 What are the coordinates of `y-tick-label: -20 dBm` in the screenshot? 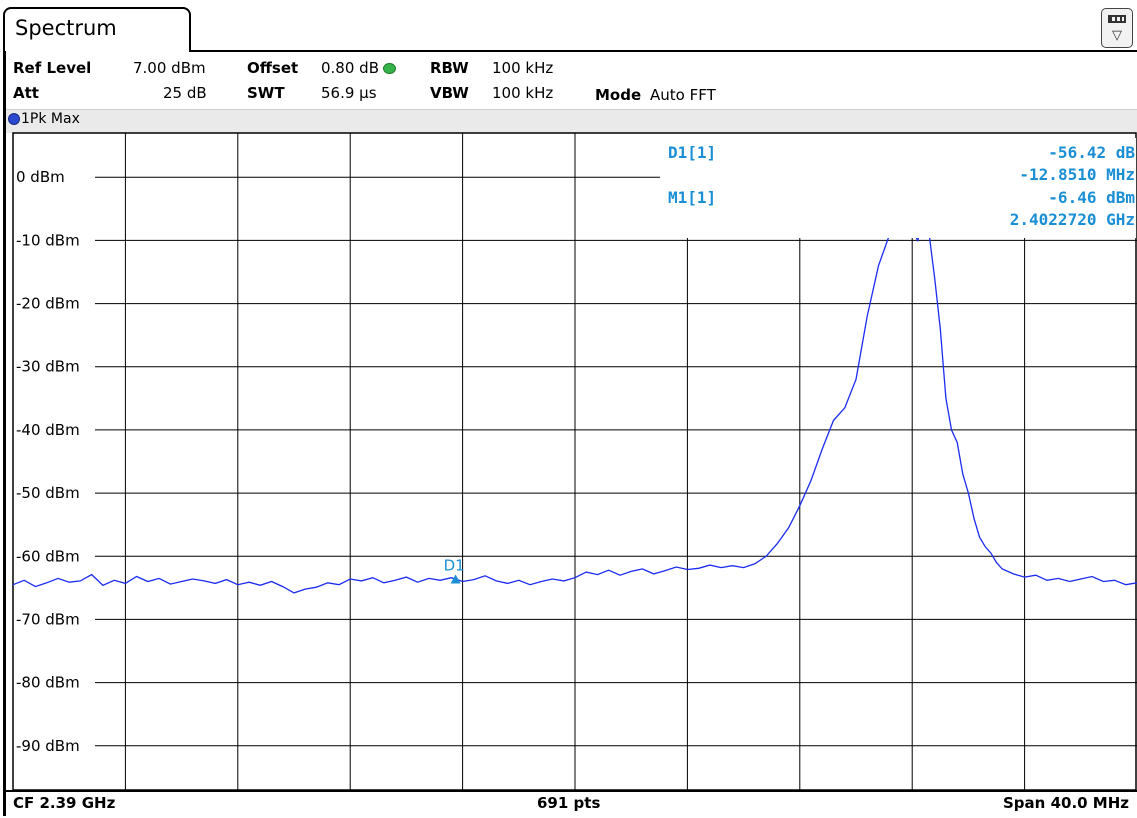 It's located at (48, 304).